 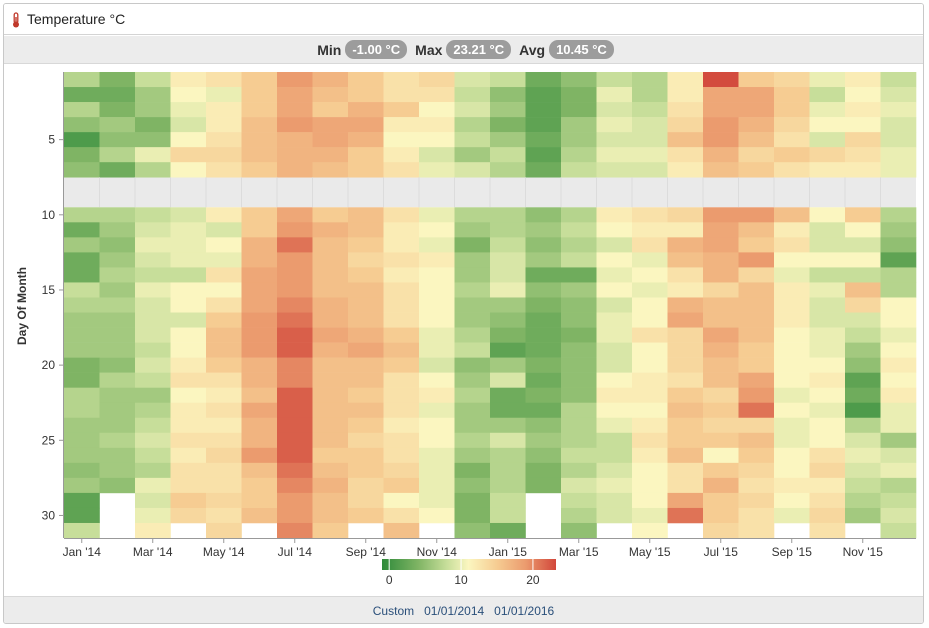 What do you see at coordinates (49, 515) in the screenshot?
I see `y-tick-label: 30` at bounding box center [49, 515].